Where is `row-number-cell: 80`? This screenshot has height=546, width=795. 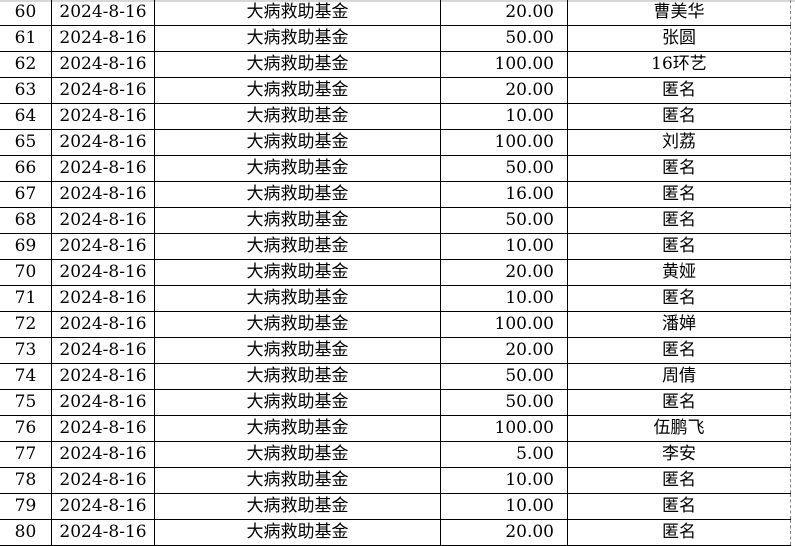 row-number-cell: 80 is located at coordinates (26, 532).